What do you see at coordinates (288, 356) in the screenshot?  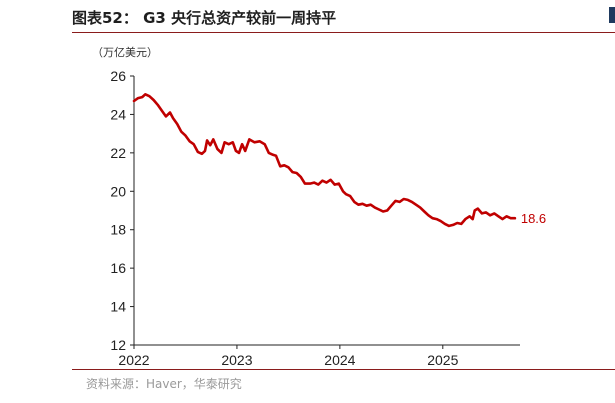 I see `x-axis-ticks: 2022 2023 2024 2025` at bounding box center [288, 356].